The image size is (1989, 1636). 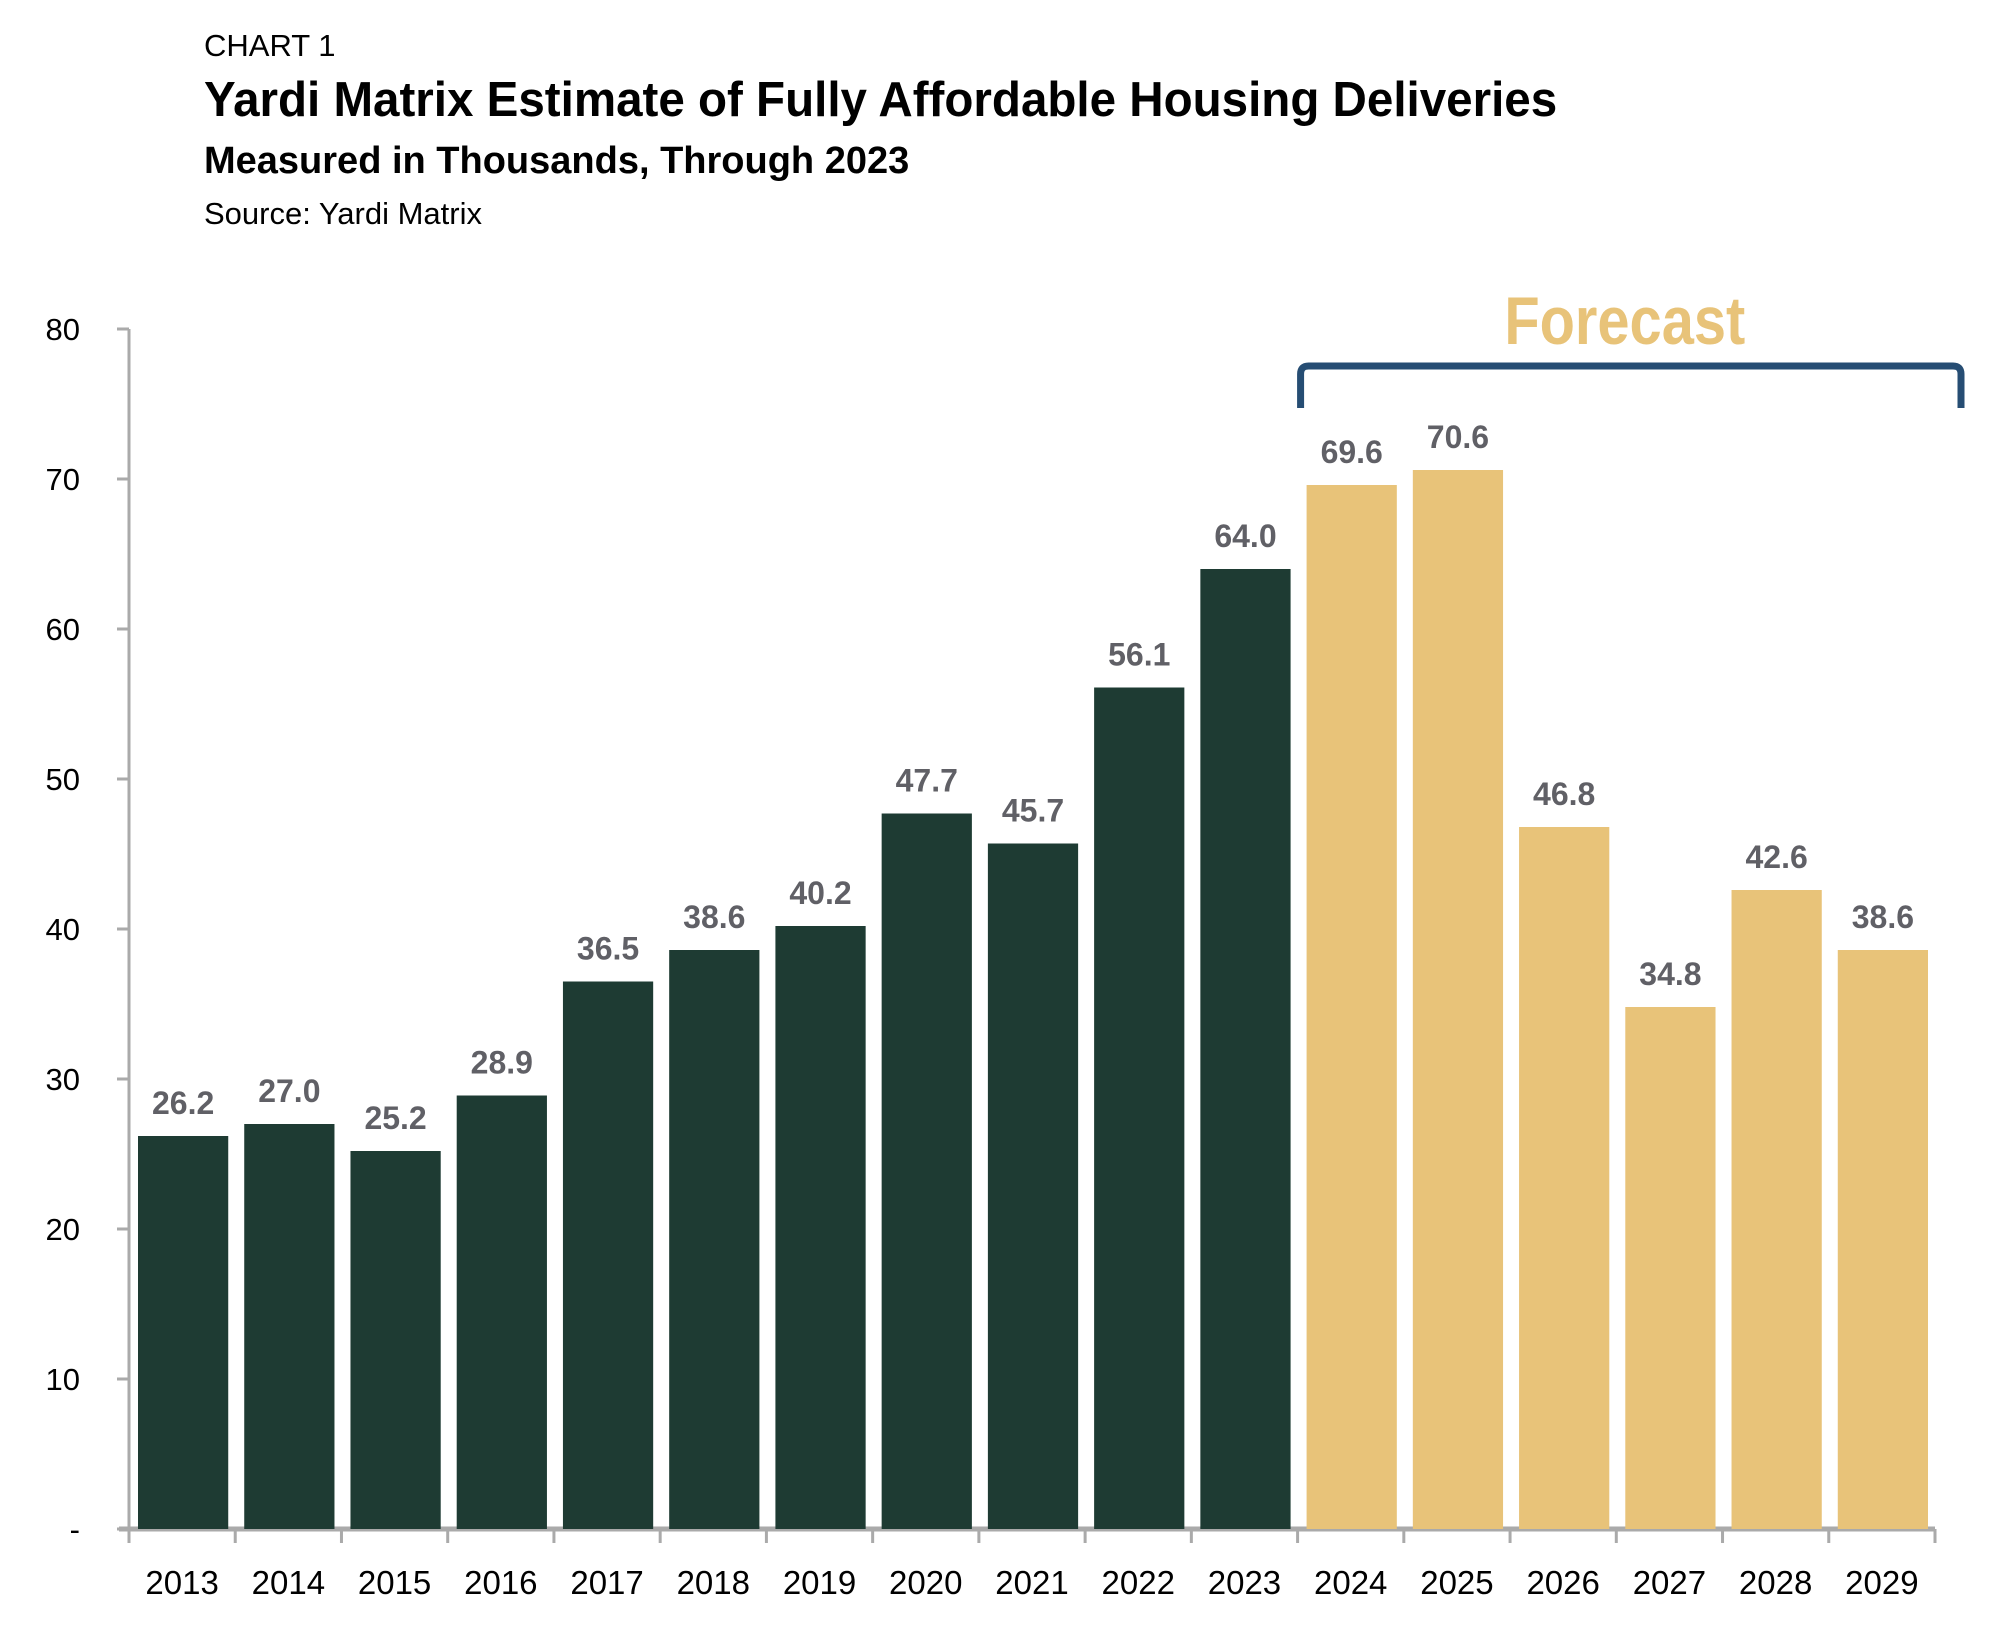 What do you see at coordinates (1352, 452) in the screenshot?
I see `data-label: 69.6` at bounding box center [1352, 452].